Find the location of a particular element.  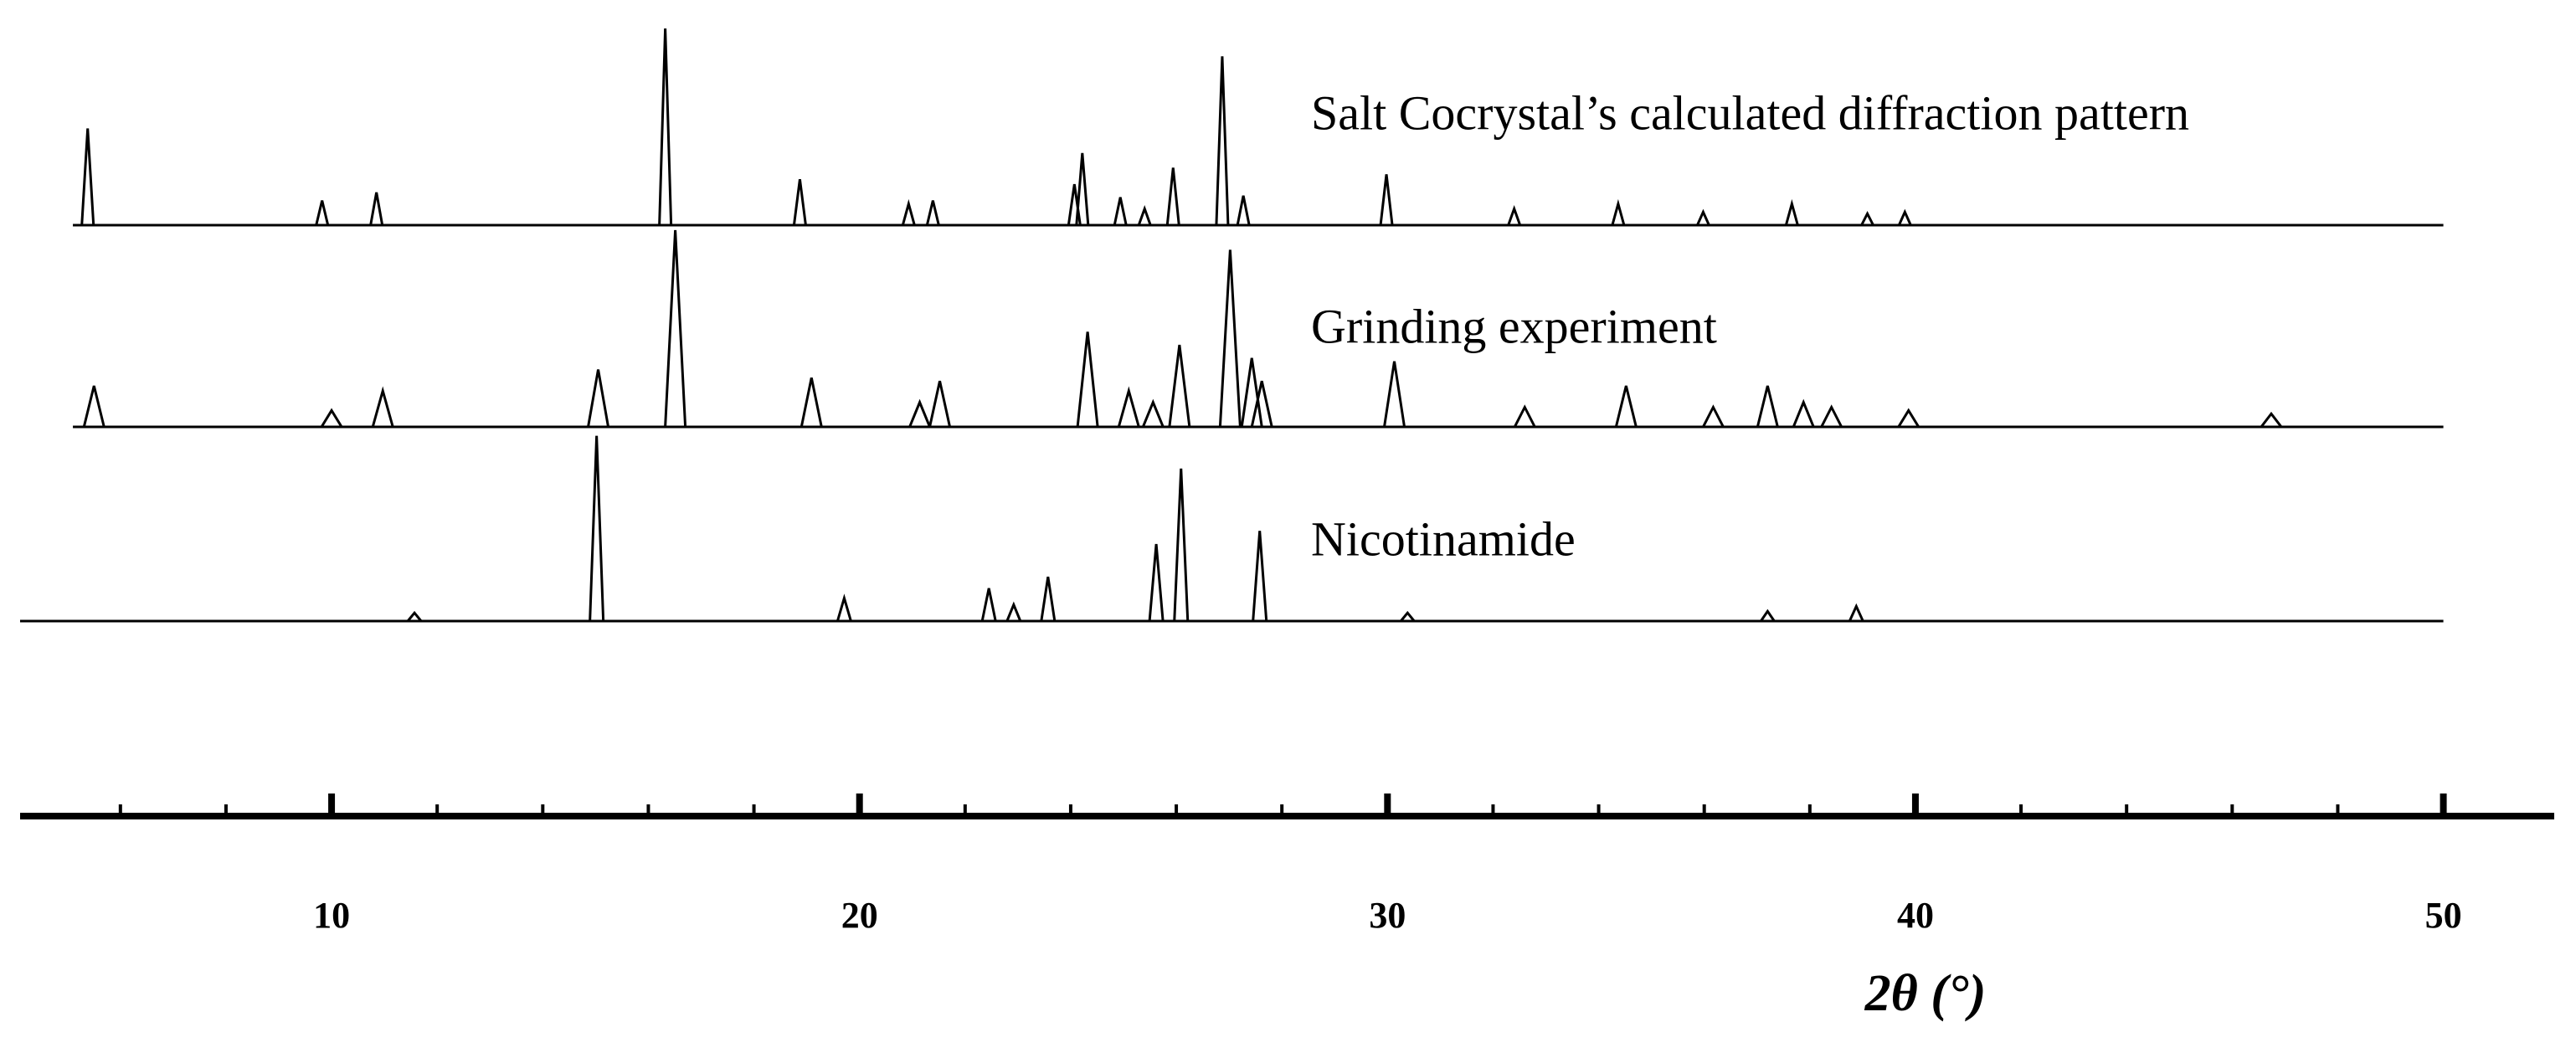

x-tick-label: 40 is located at coordinates (1916, 916).